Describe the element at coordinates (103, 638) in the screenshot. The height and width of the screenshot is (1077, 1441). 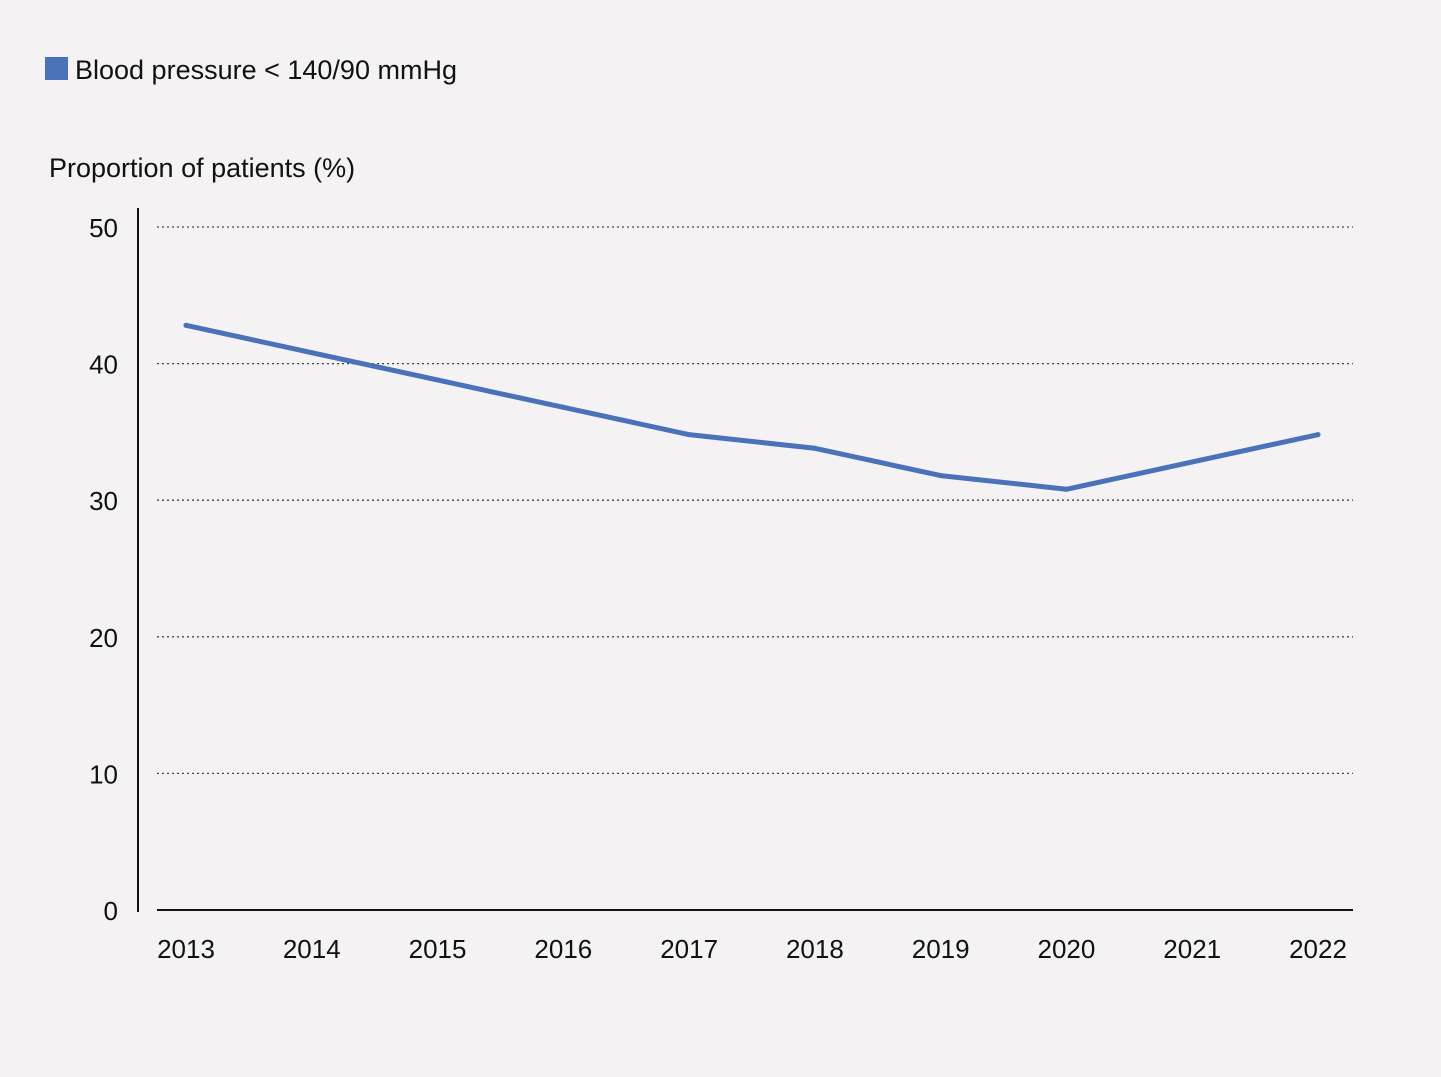
I see `y-tick-label: 20` at that location.